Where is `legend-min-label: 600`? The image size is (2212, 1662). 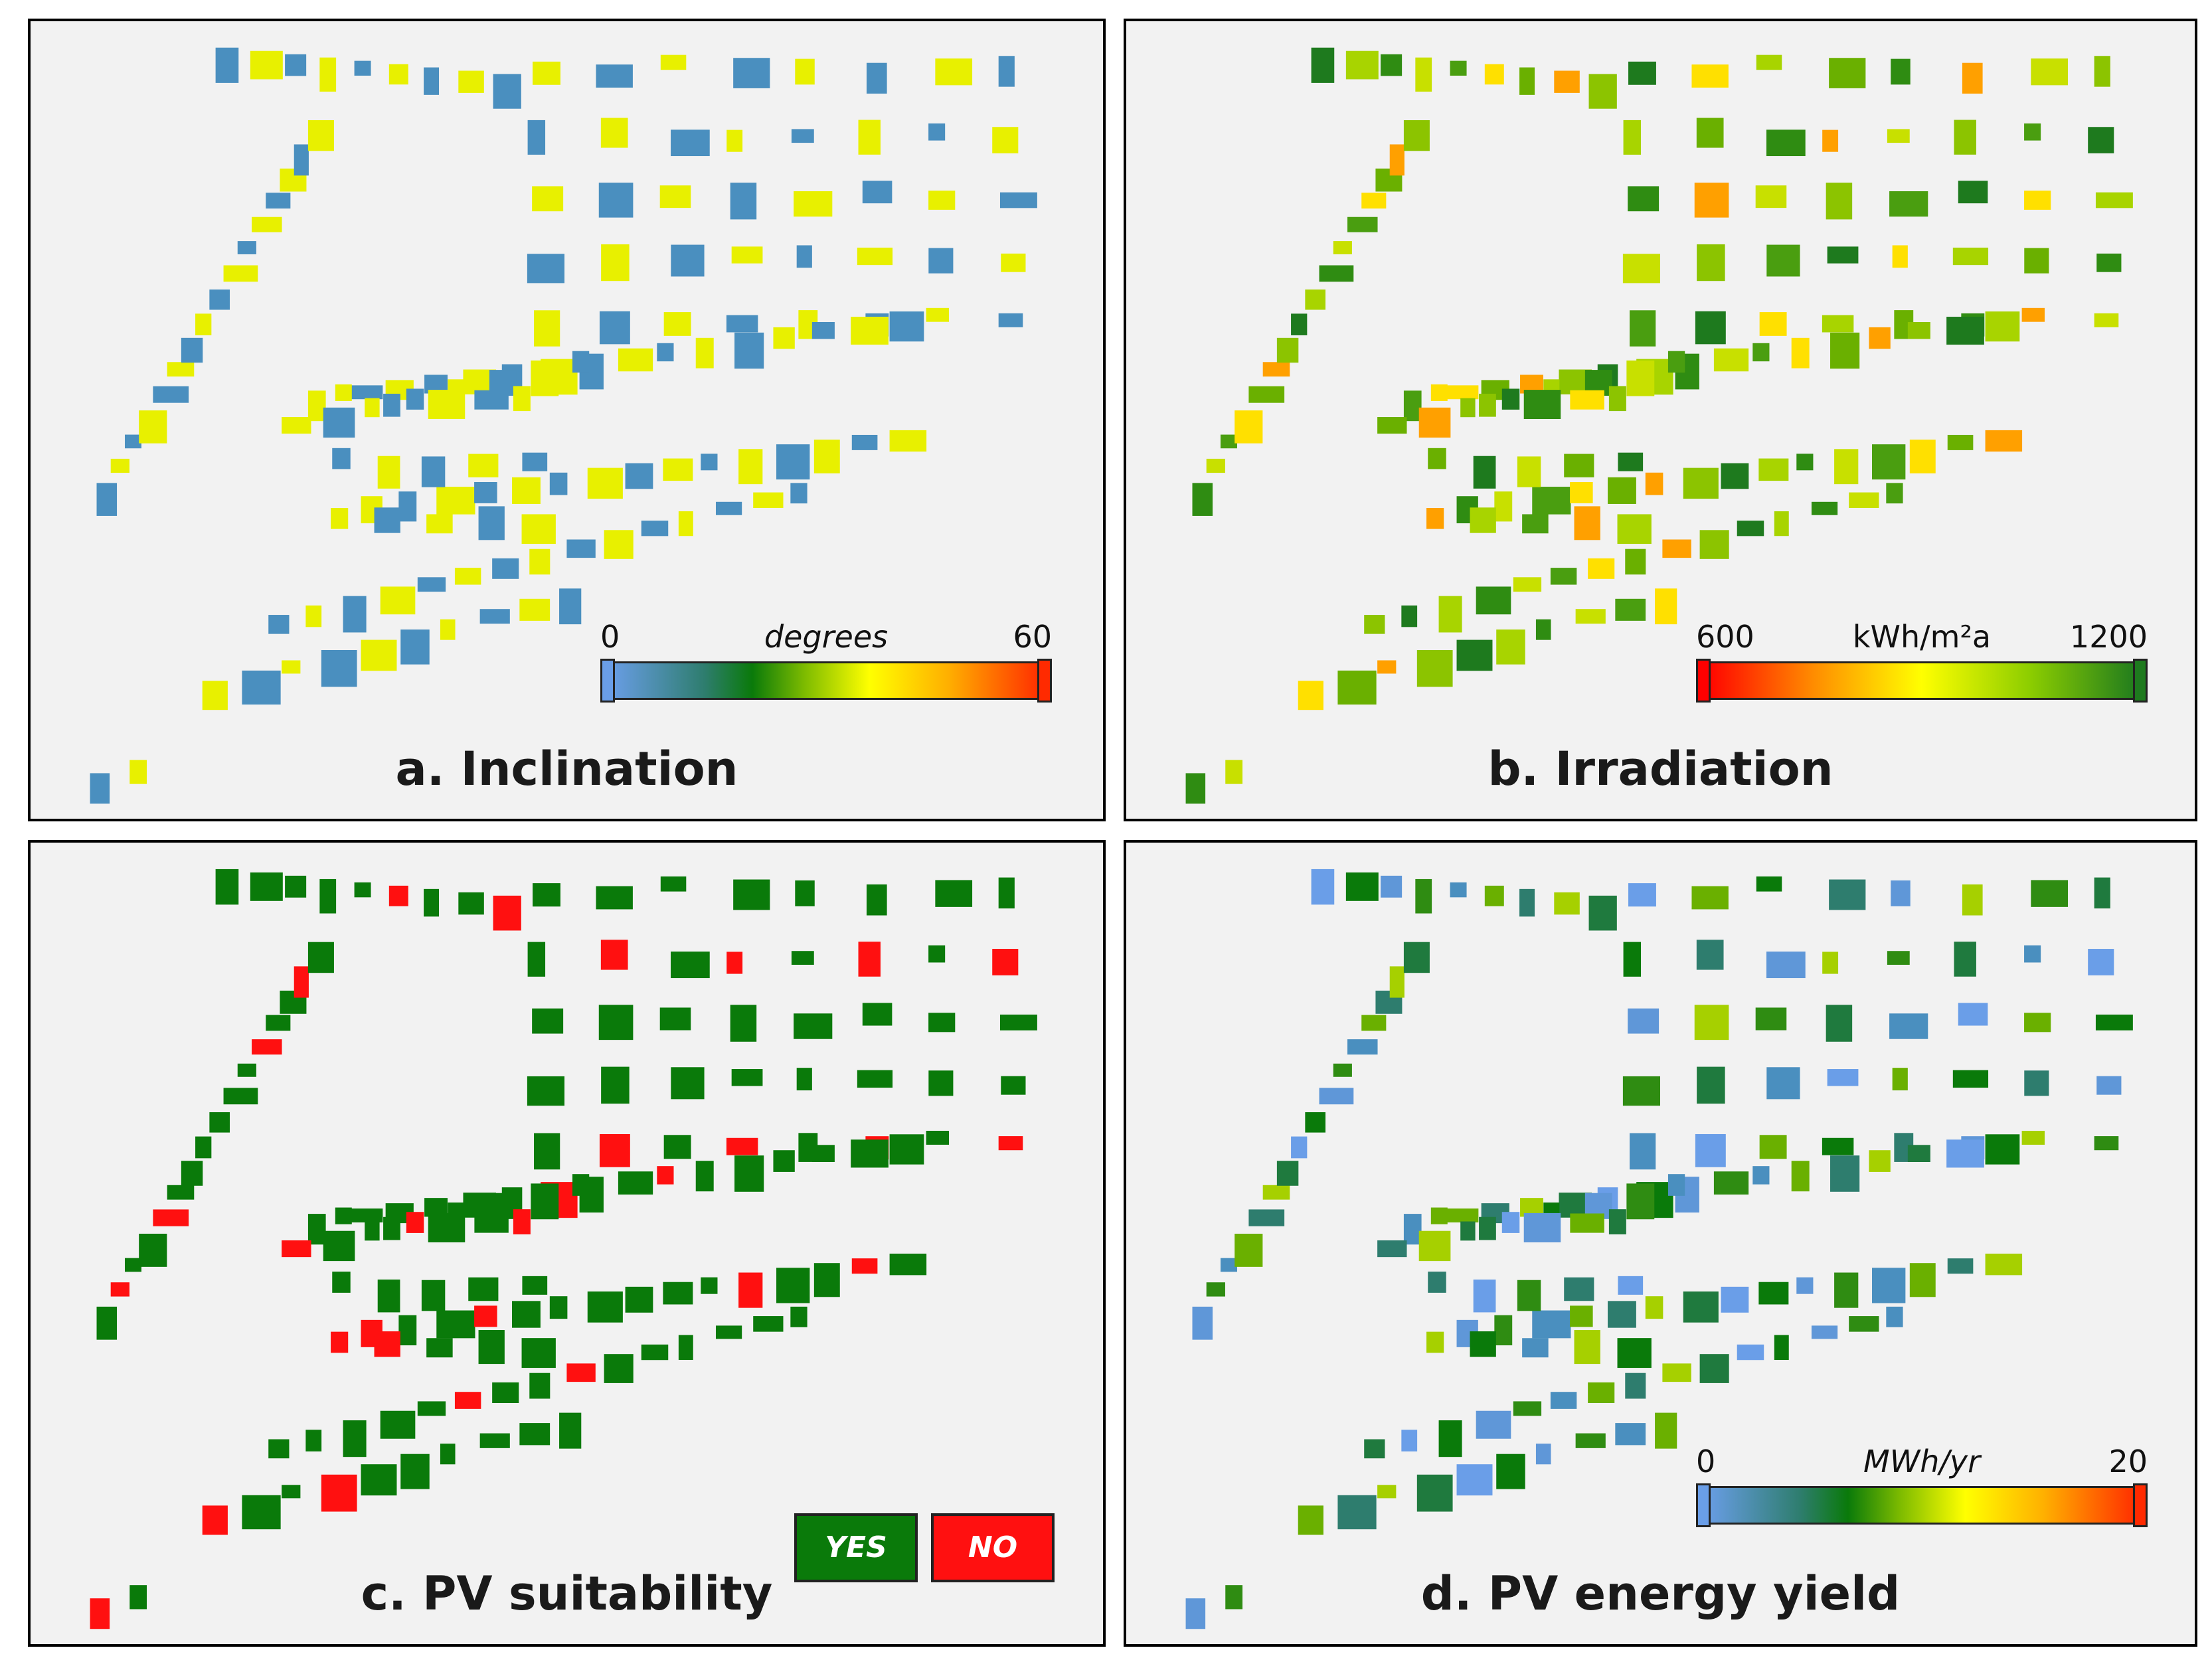
legend-min-label: 600 is located at coordinates (1725, 637).